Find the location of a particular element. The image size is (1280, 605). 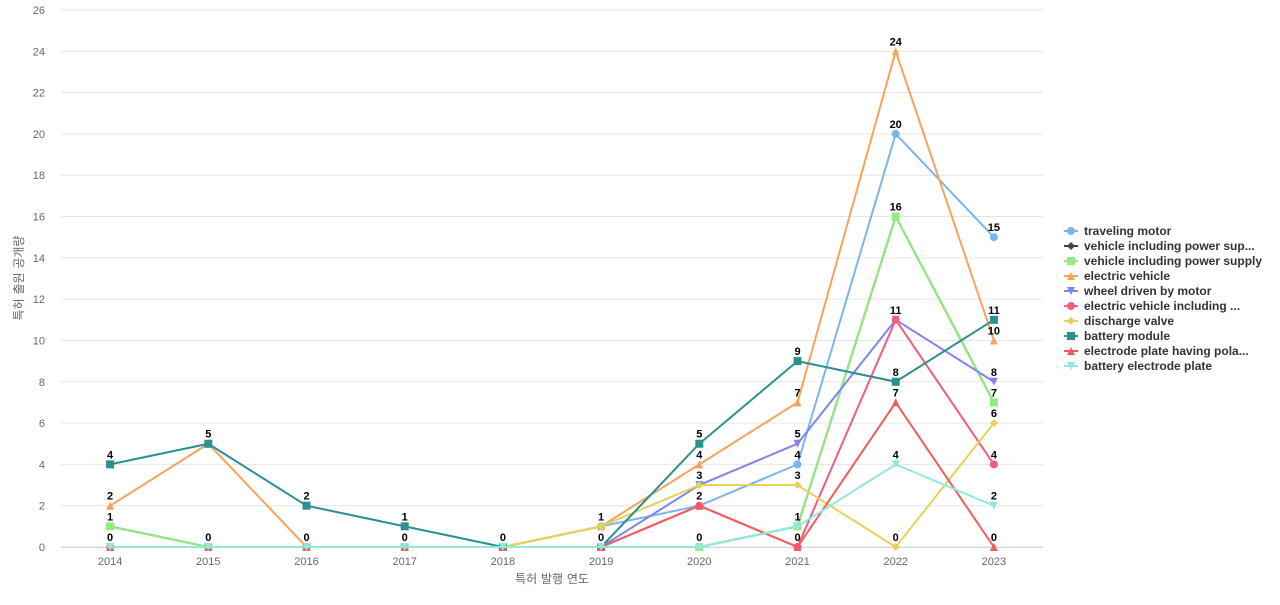

y-tick-label: 14 is located at coordinates (39, 259).